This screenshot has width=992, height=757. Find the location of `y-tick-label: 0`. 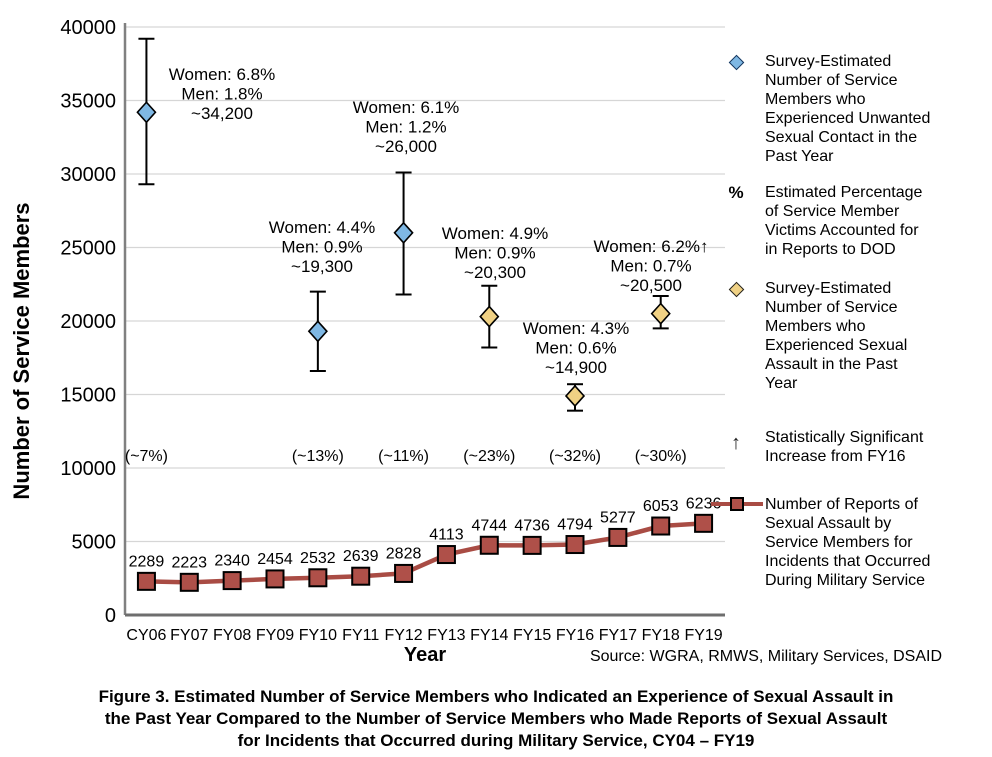

y-tick-label: 0 is located at coordinates (110, 616).